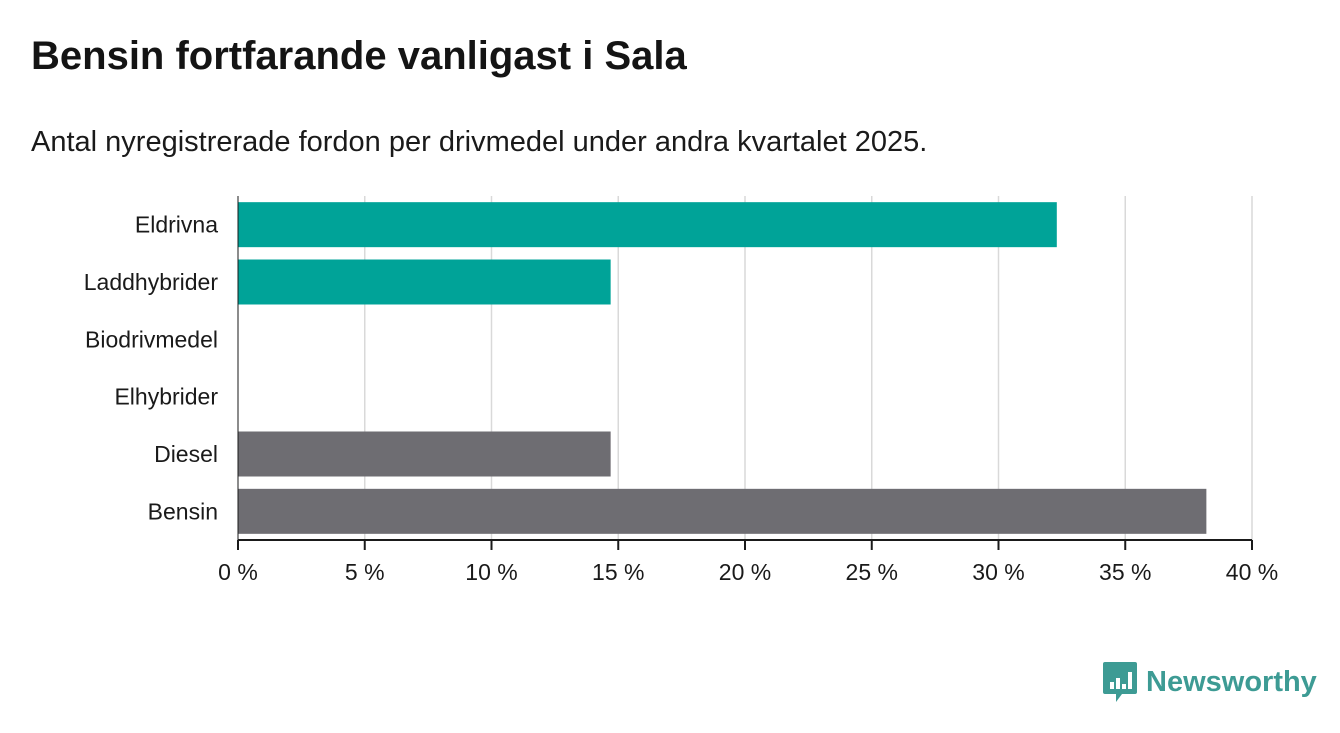  Describe the element at coordinates (186, 454) in the screenshot. I see `category-label: Diesel` at that location.